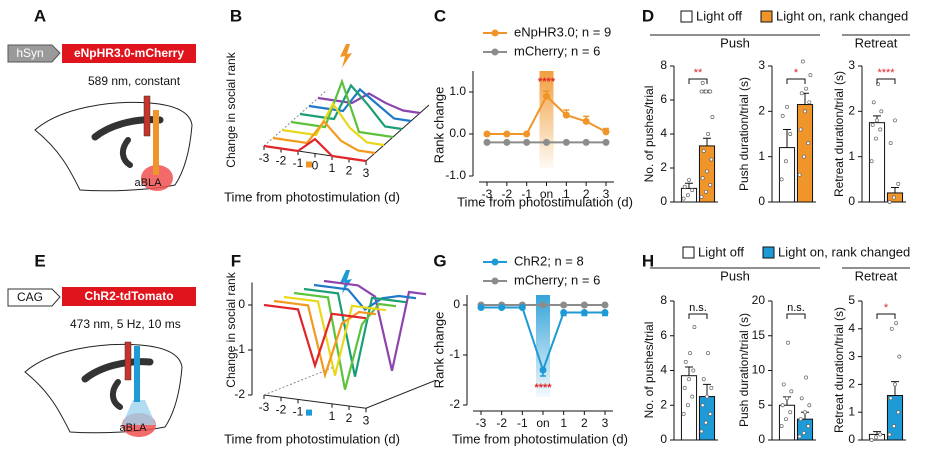 The width and height of the screenshot is (925, 452). What do you see at coordinates (30, 297) in the screenshot?
I see `promoter: CAG` at bounding box center [30, 297].